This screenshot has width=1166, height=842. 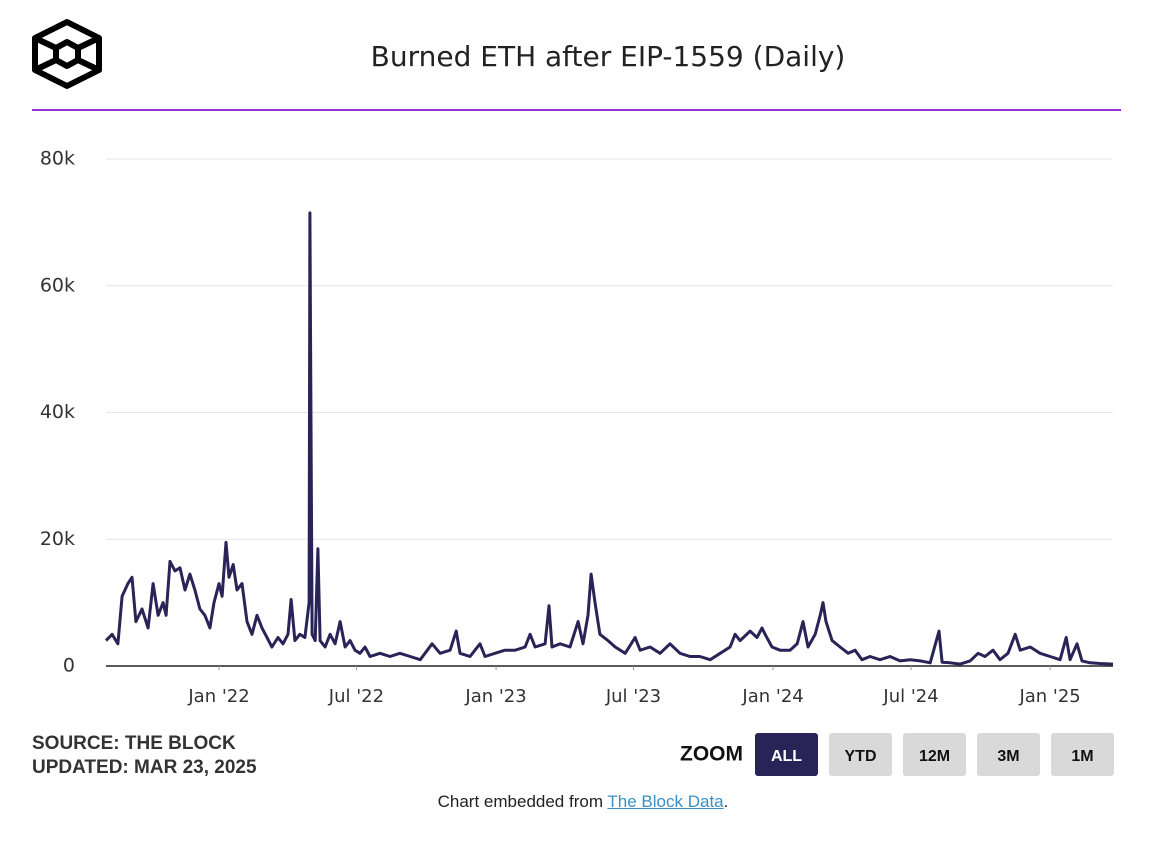 I want to click on zoom-button: 3M, so click(x=1008, y=754).